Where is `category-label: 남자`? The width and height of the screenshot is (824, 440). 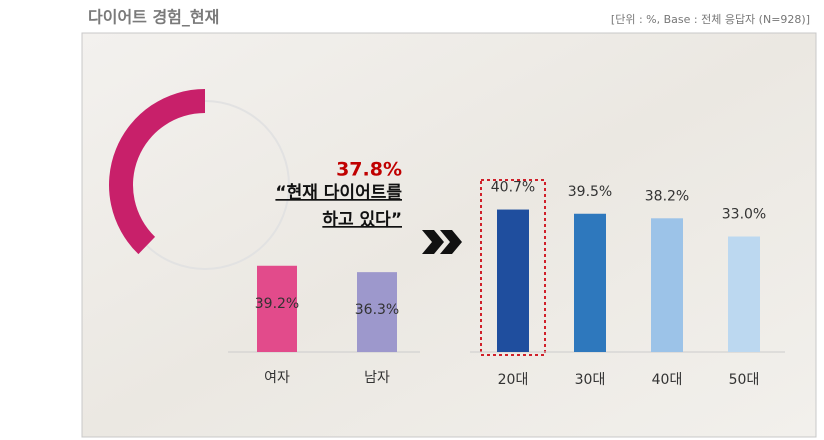 category-label: 남자 is located at coordinates (377, 378).